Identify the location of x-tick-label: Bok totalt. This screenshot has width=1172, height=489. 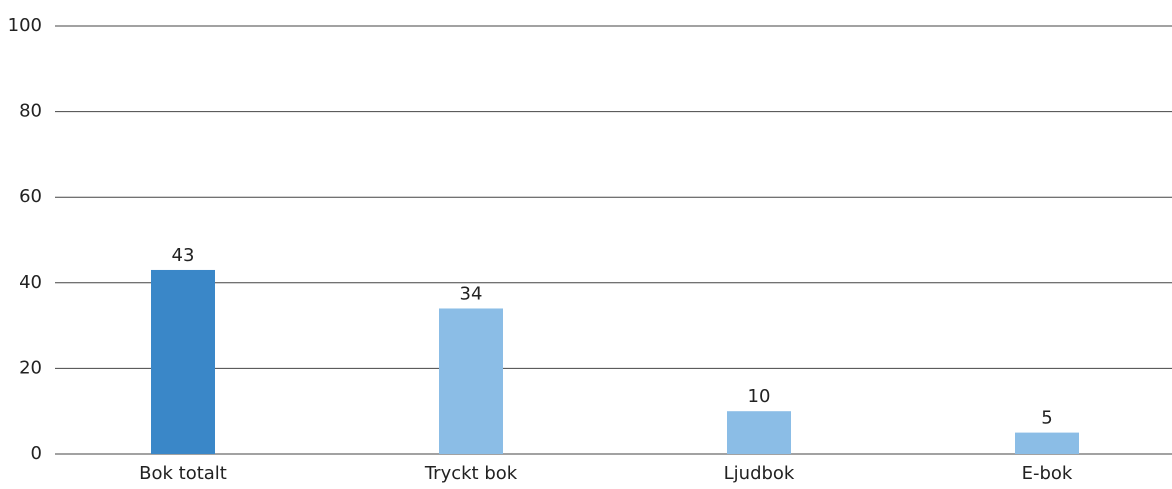
(183, 473).